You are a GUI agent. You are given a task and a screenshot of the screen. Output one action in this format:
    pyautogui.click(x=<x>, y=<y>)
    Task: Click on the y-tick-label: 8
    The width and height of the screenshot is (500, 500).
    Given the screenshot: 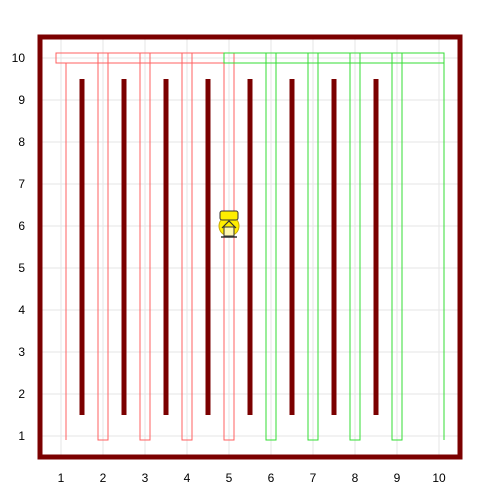 What is the action you would take?
    pyautogui.click(x=21, y=142)
    